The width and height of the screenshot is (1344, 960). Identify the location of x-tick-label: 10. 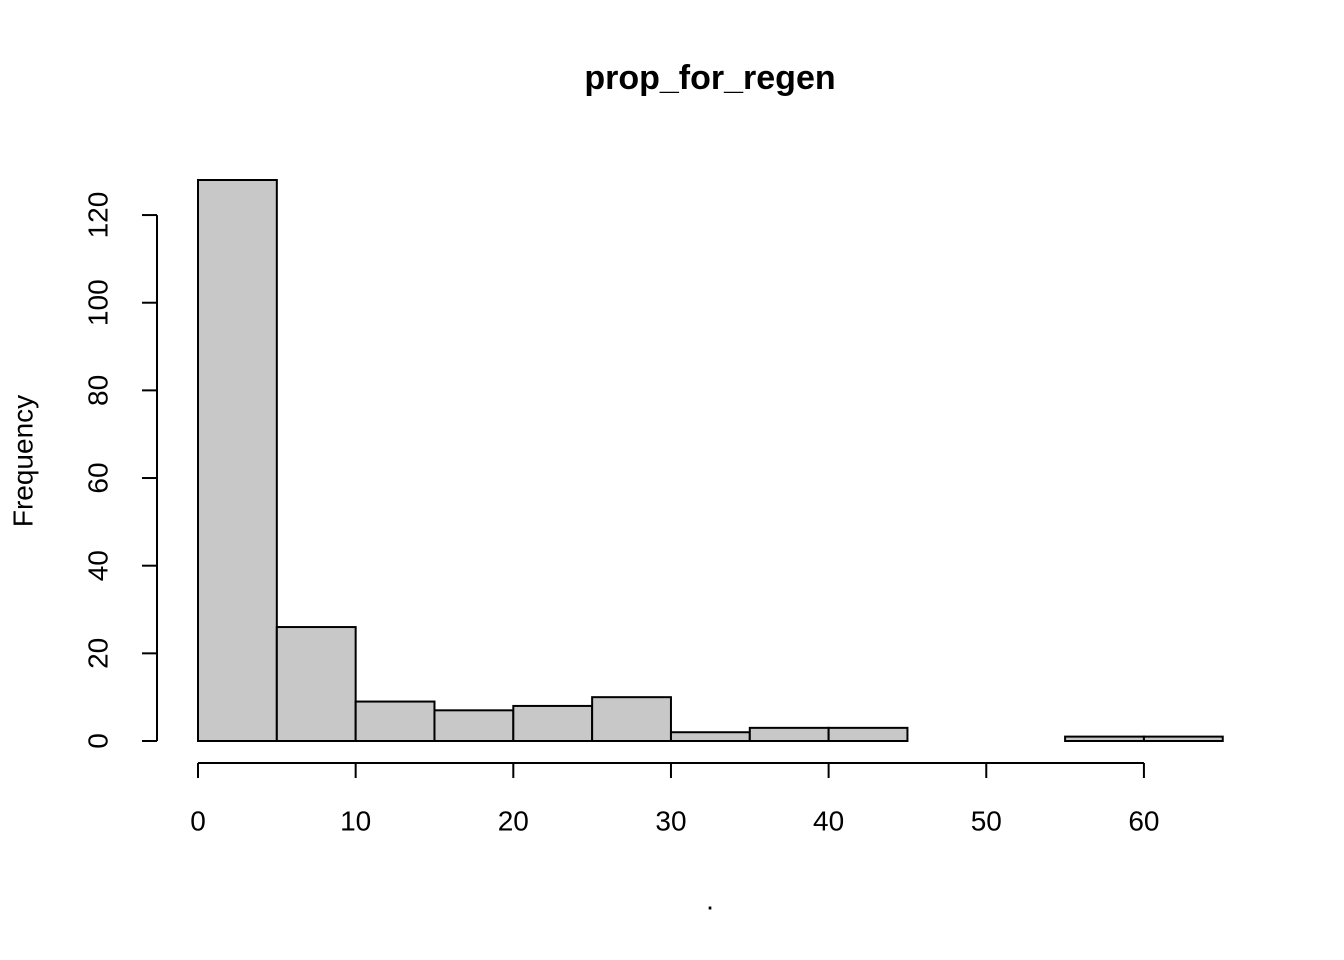
(355, 820).